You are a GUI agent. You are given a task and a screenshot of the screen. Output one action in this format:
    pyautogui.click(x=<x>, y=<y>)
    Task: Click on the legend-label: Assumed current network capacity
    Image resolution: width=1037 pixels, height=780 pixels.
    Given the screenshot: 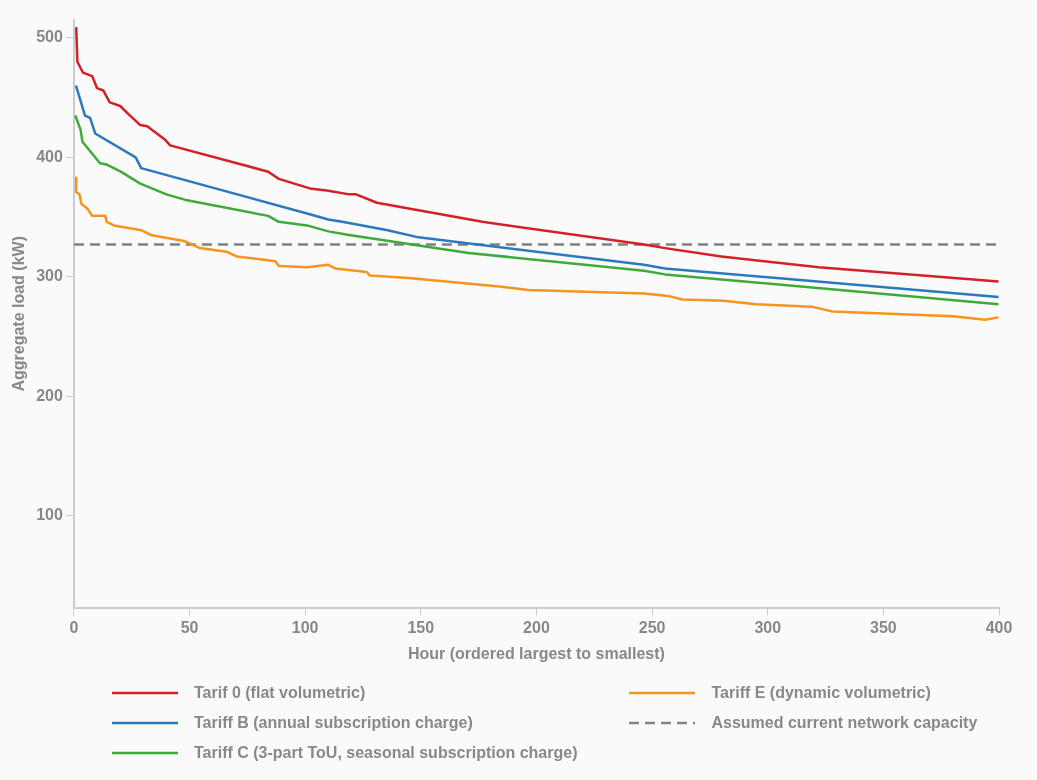 What is the action you would take?
    pyautogui.click(x=844, y=723)
    